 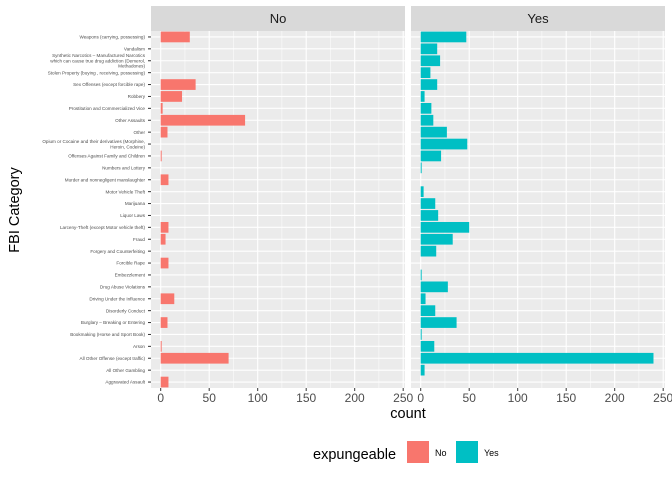 What do you see at coordinates (135, 203) in the screenshot?
I see `category-label: Marijuana` at bounding box center [135, 203].